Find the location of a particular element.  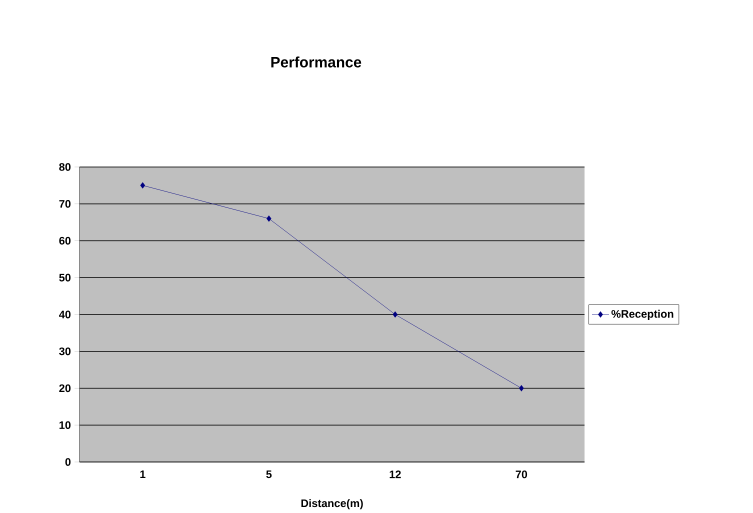

x-tick-label: 70 is located at coordinates (522, 474).